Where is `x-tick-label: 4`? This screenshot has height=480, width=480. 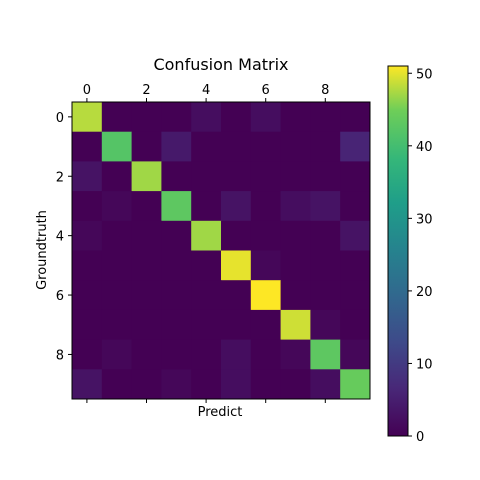 x-tick-label: 4 is located at coordinates (206, 90).